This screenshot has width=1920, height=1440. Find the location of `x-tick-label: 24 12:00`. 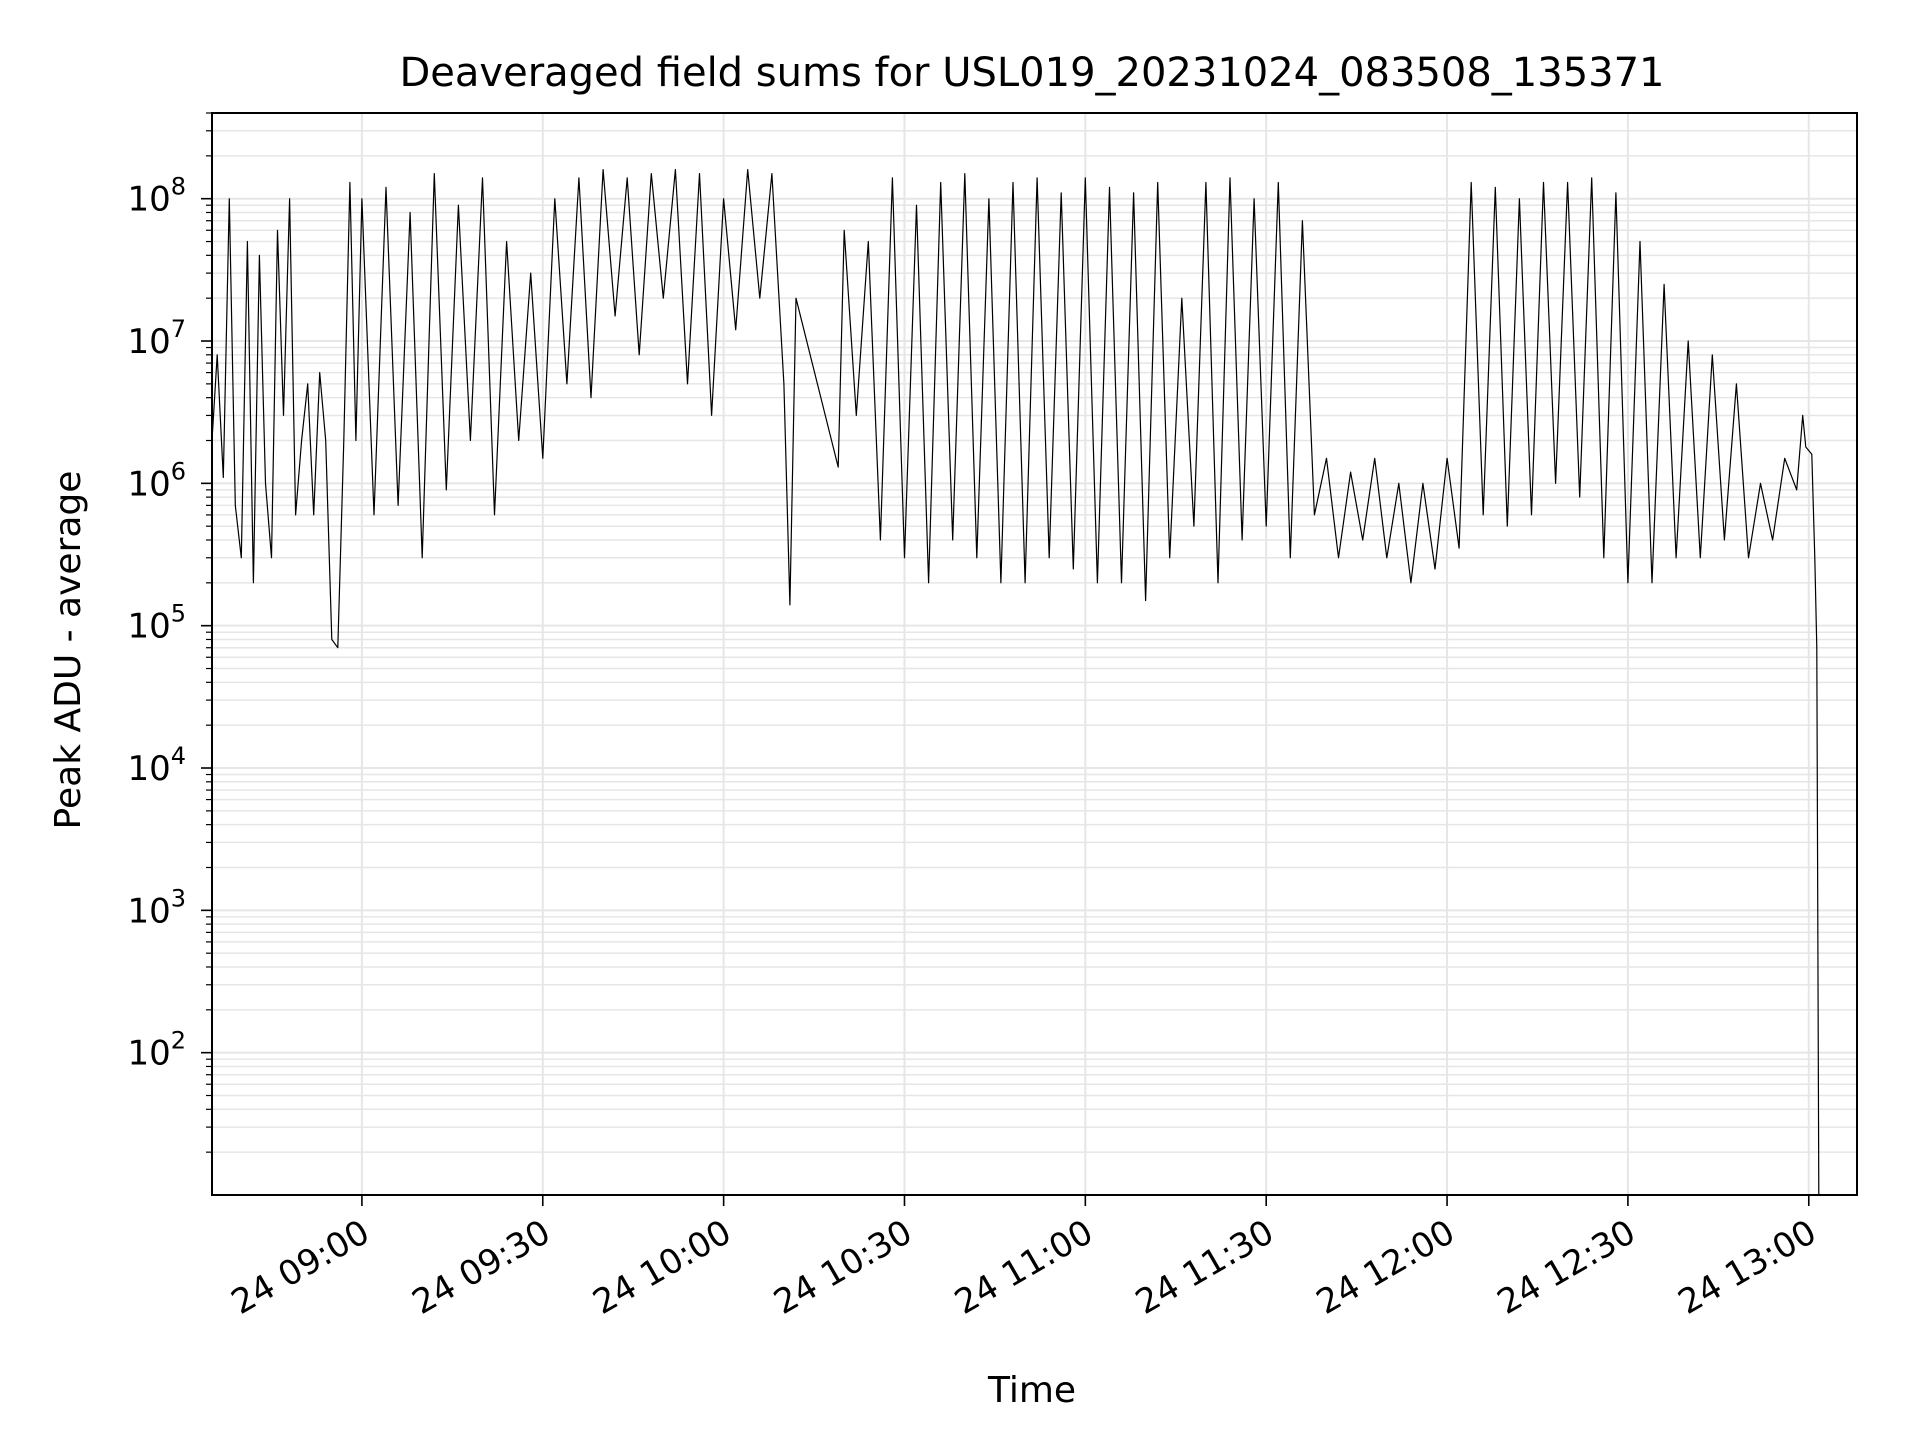

x-tick-label: 24 12:00 is located at coordinates (1386, 1267).